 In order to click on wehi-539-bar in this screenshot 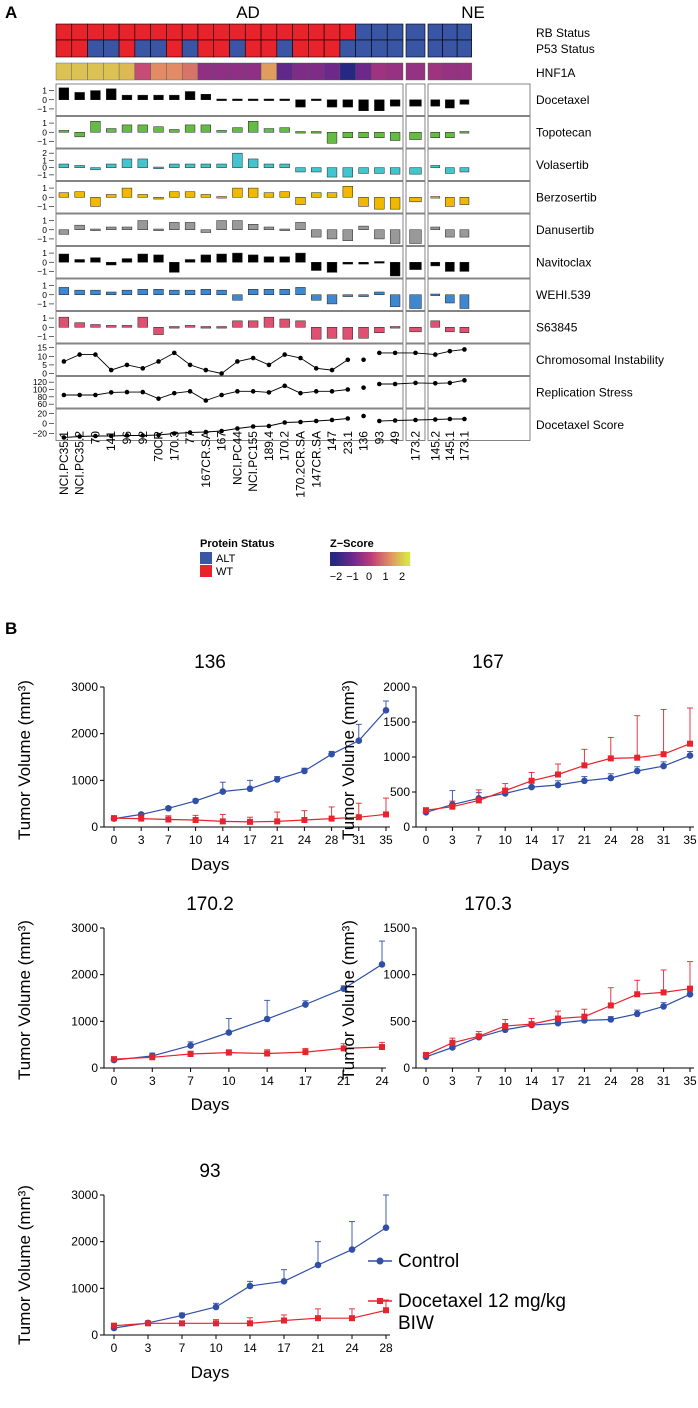, I will do `click(435, 294)`.